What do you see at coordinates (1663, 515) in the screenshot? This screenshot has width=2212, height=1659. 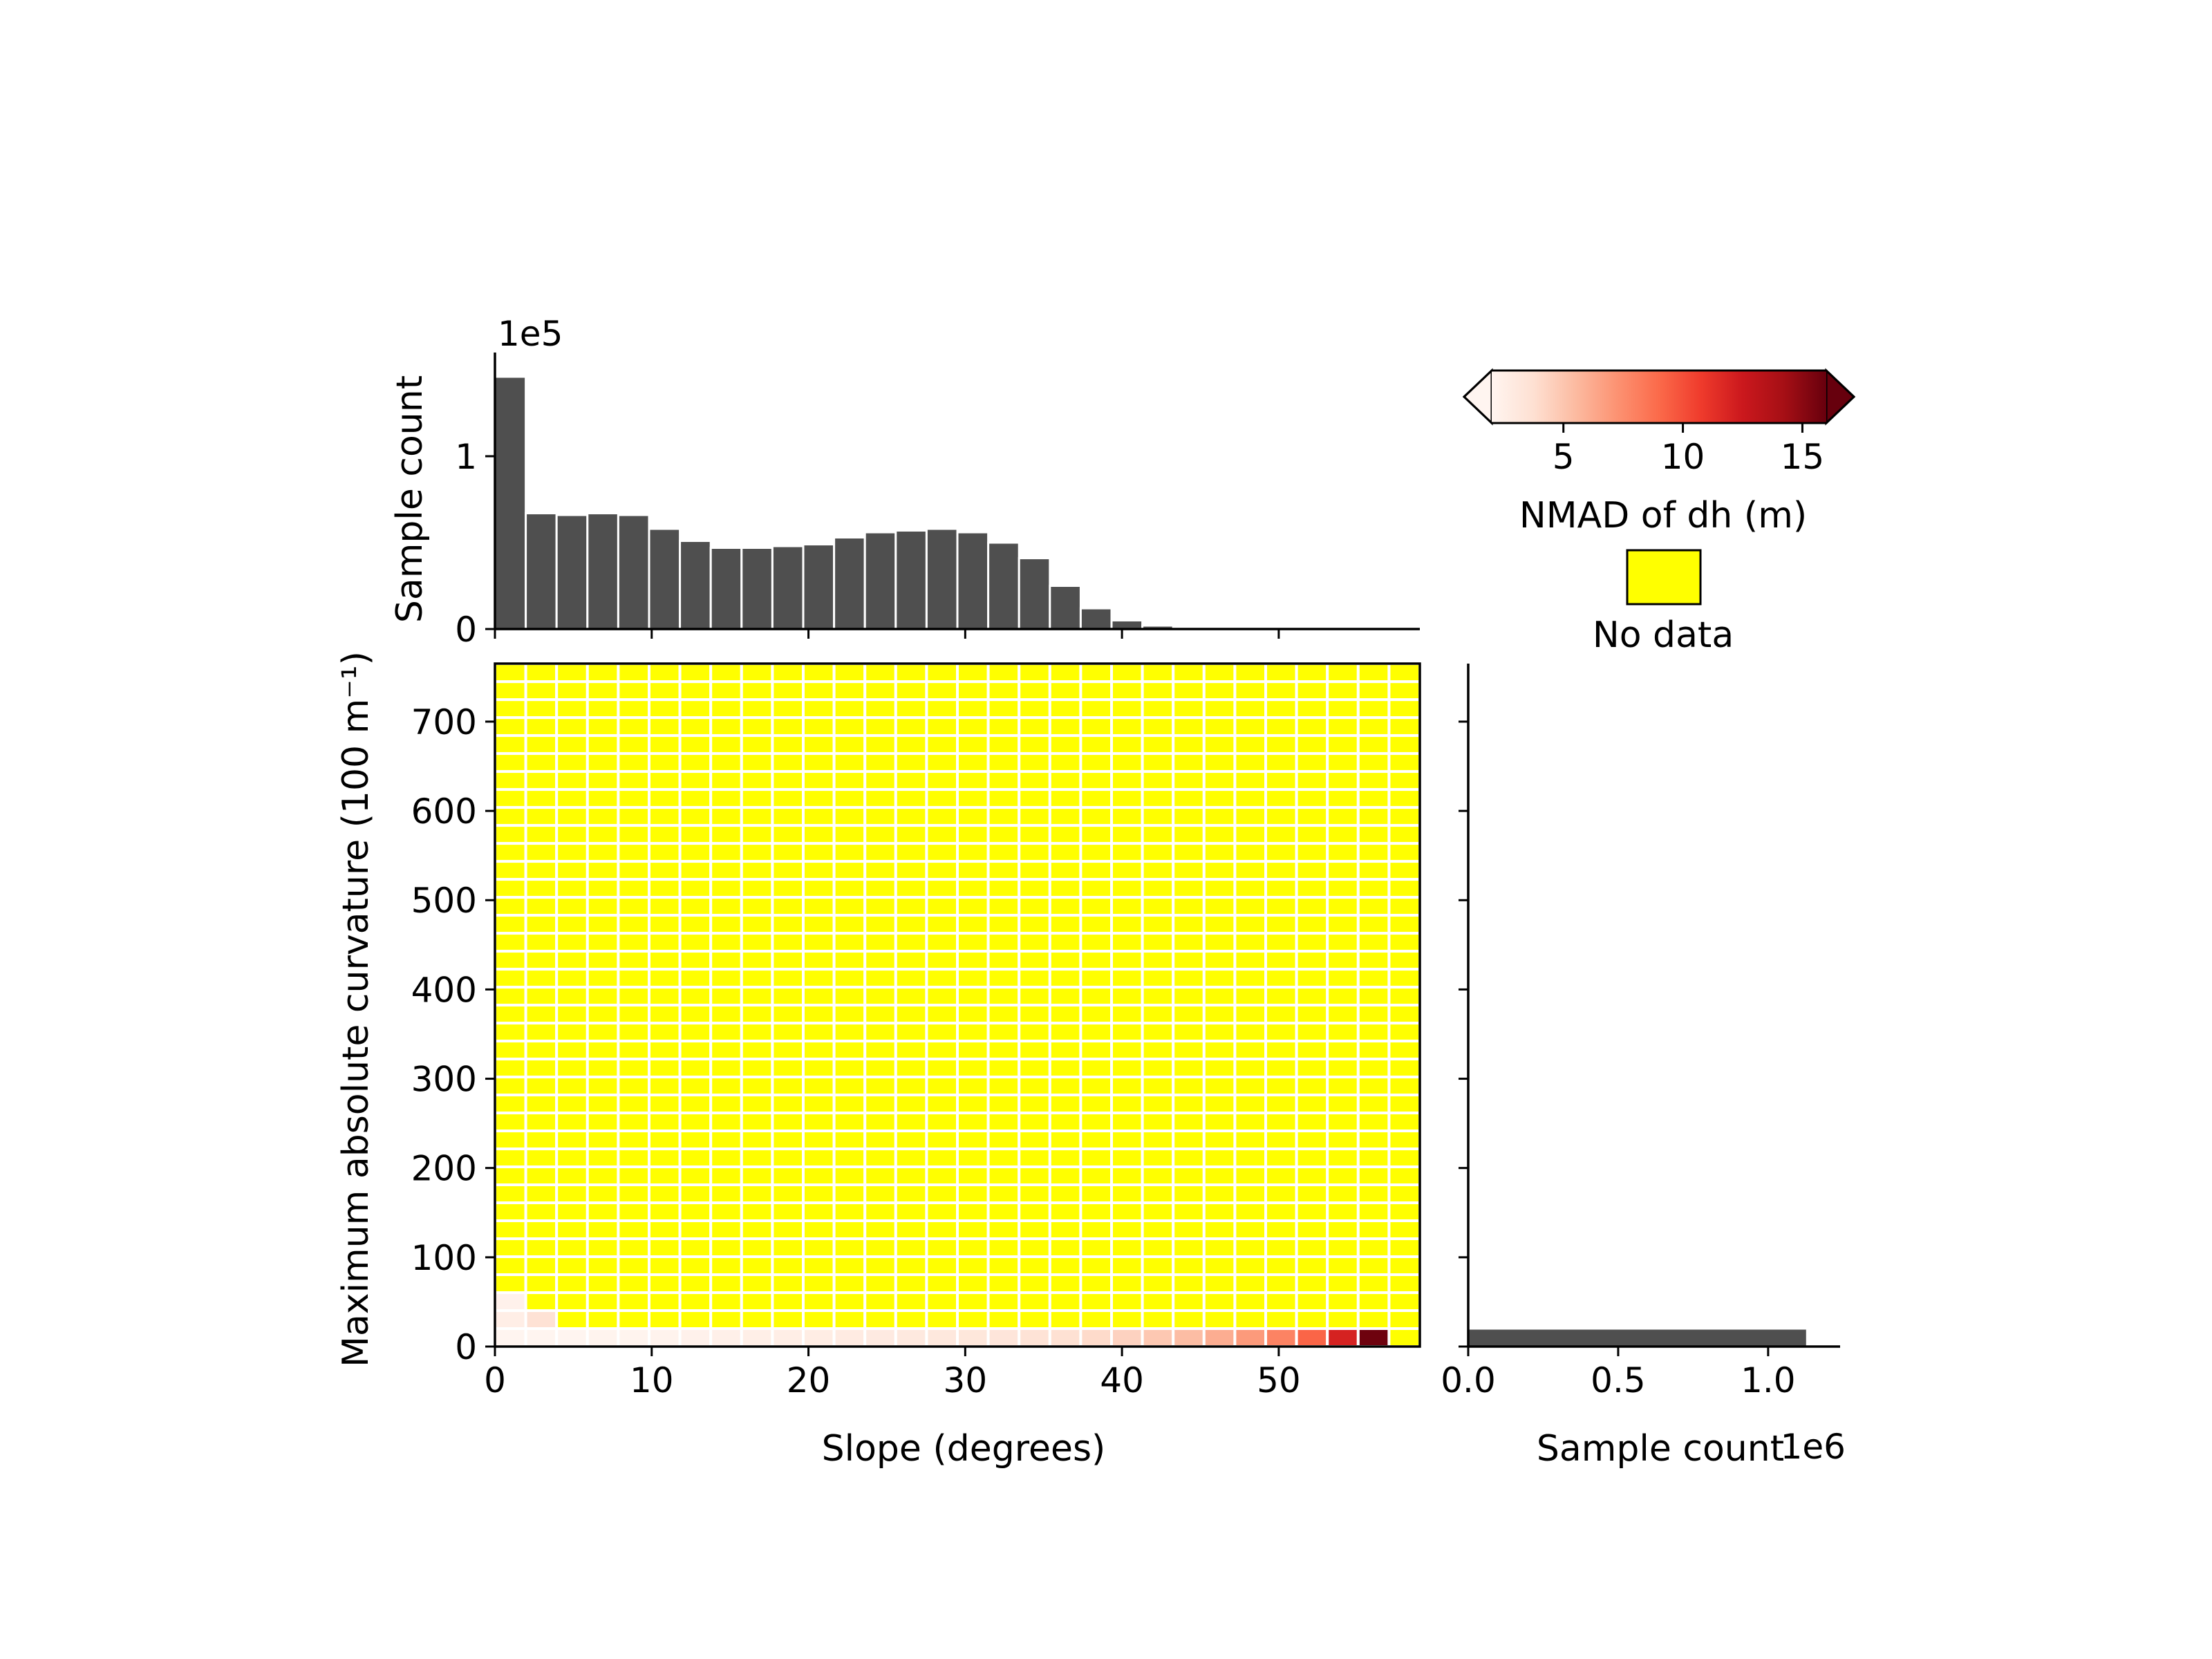 I see `colorbar-label: NMAD of dh (m)` at bounding box center [1663, 515].